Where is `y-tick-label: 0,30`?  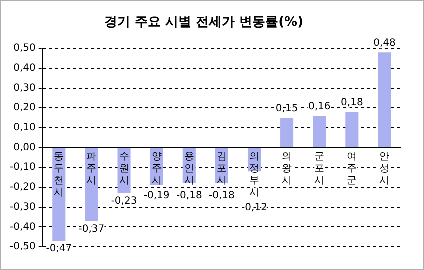
y-tick-label: 0,30 is located at coordinates (25, 88).